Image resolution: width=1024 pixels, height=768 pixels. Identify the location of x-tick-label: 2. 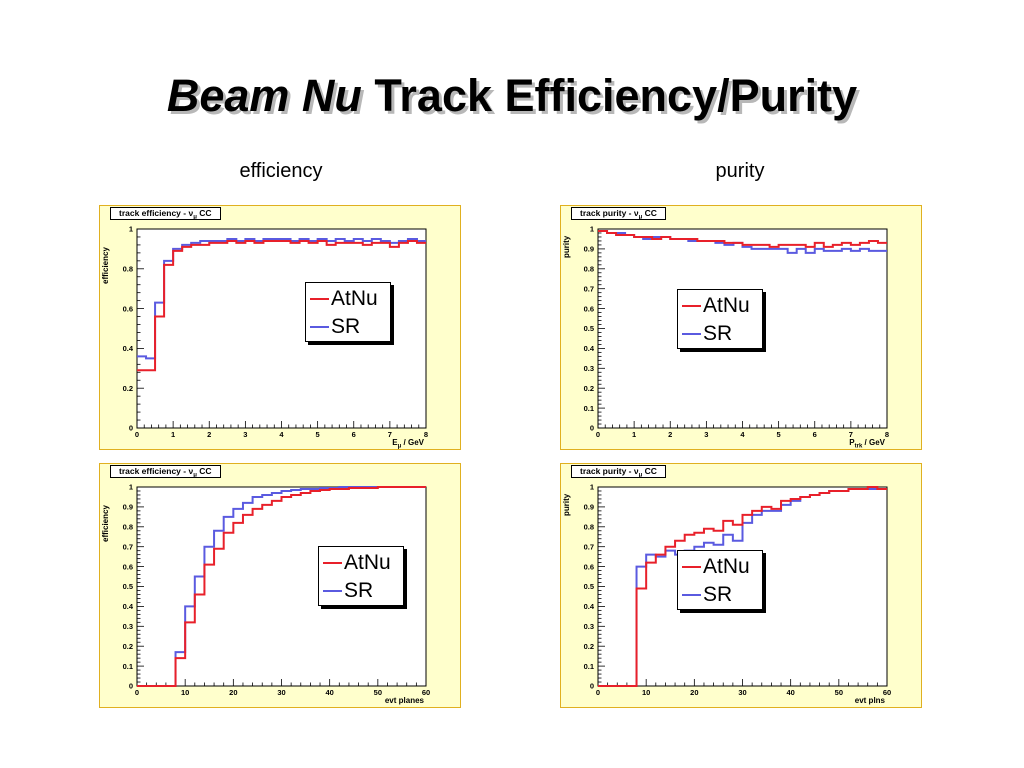
(670, 434).